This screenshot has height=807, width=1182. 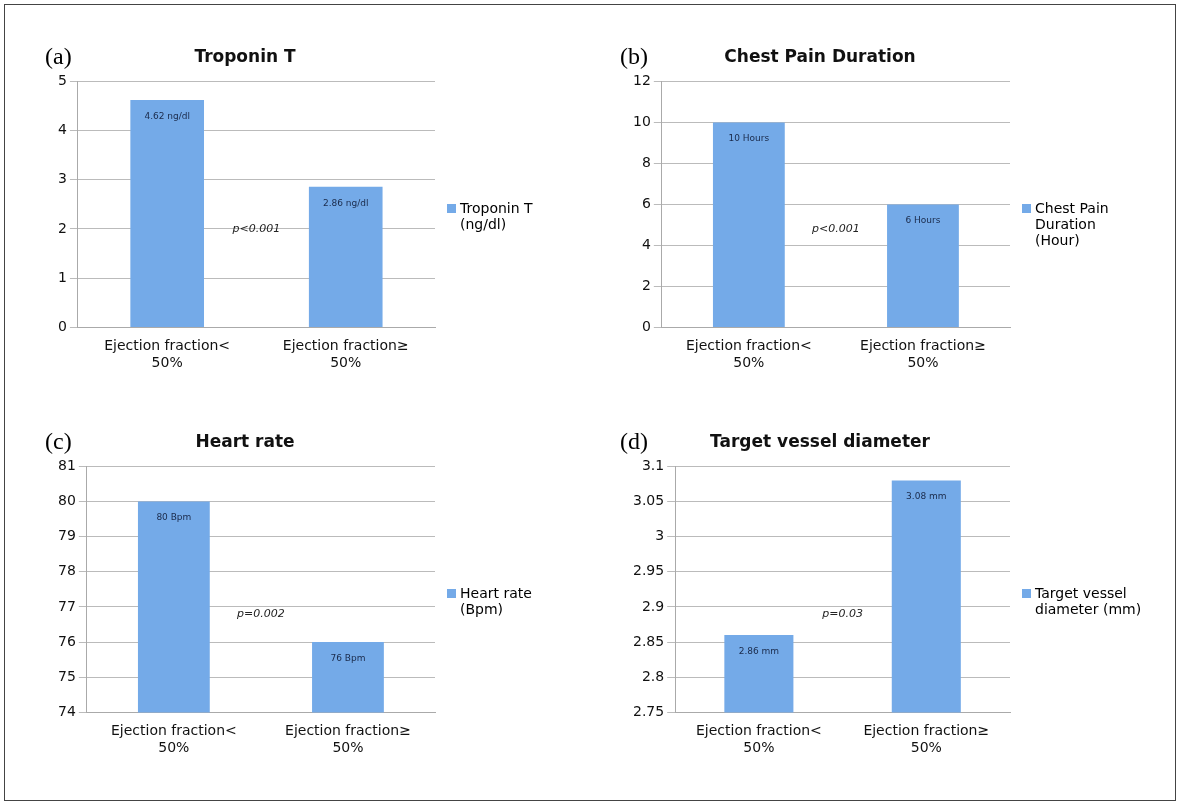 What do you see at coordinates (820, 440) in the screenshot?
I see `chart-title: Target vessel diameter` at bounding box center [820, 440].